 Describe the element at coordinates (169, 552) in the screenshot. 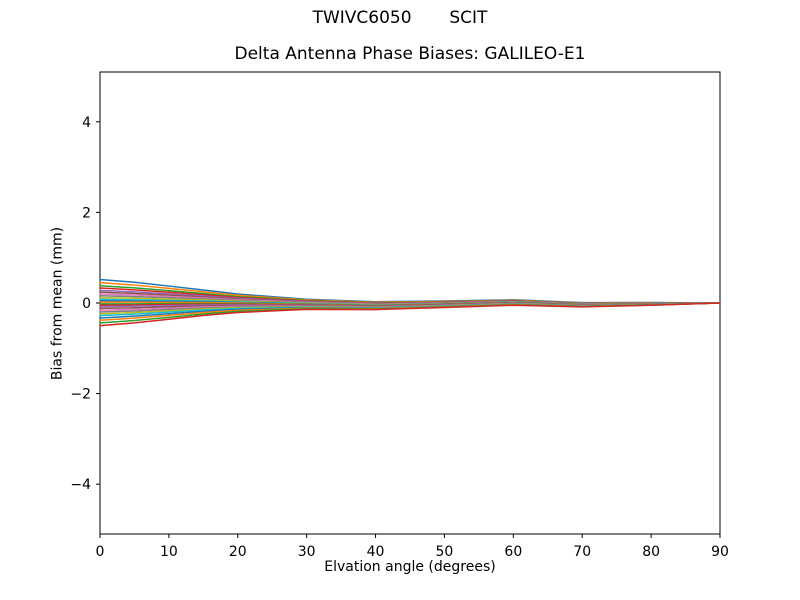

I see `x-tick-label: 10` at that location.